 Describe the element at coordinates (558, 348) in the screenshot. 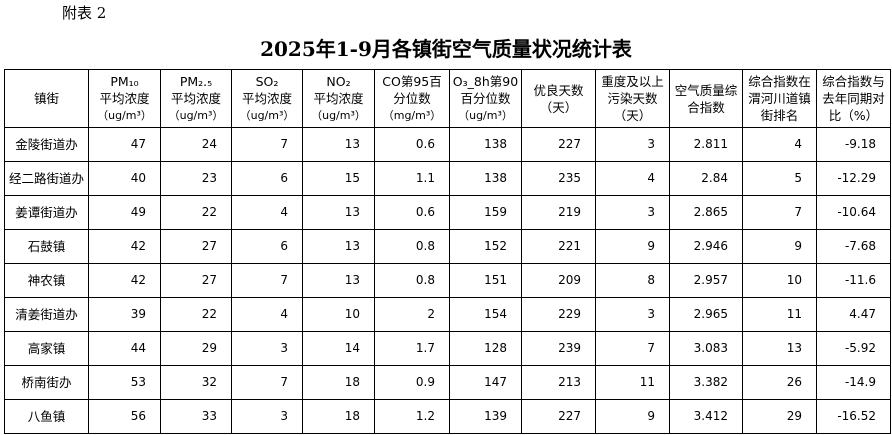

I see `value-cell: 239` at that location.